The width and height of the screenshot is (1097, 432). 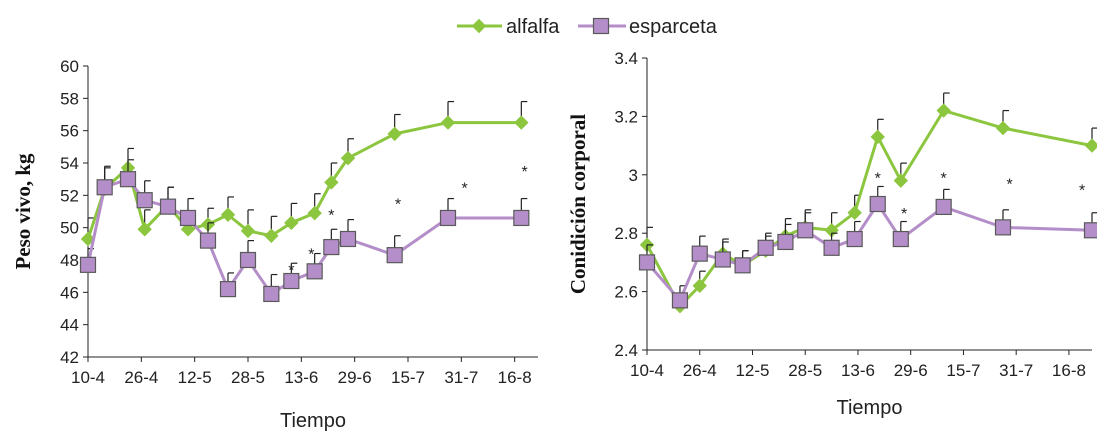 I want to click on chart0-series-alfalfa, so click(x=304, y=173).